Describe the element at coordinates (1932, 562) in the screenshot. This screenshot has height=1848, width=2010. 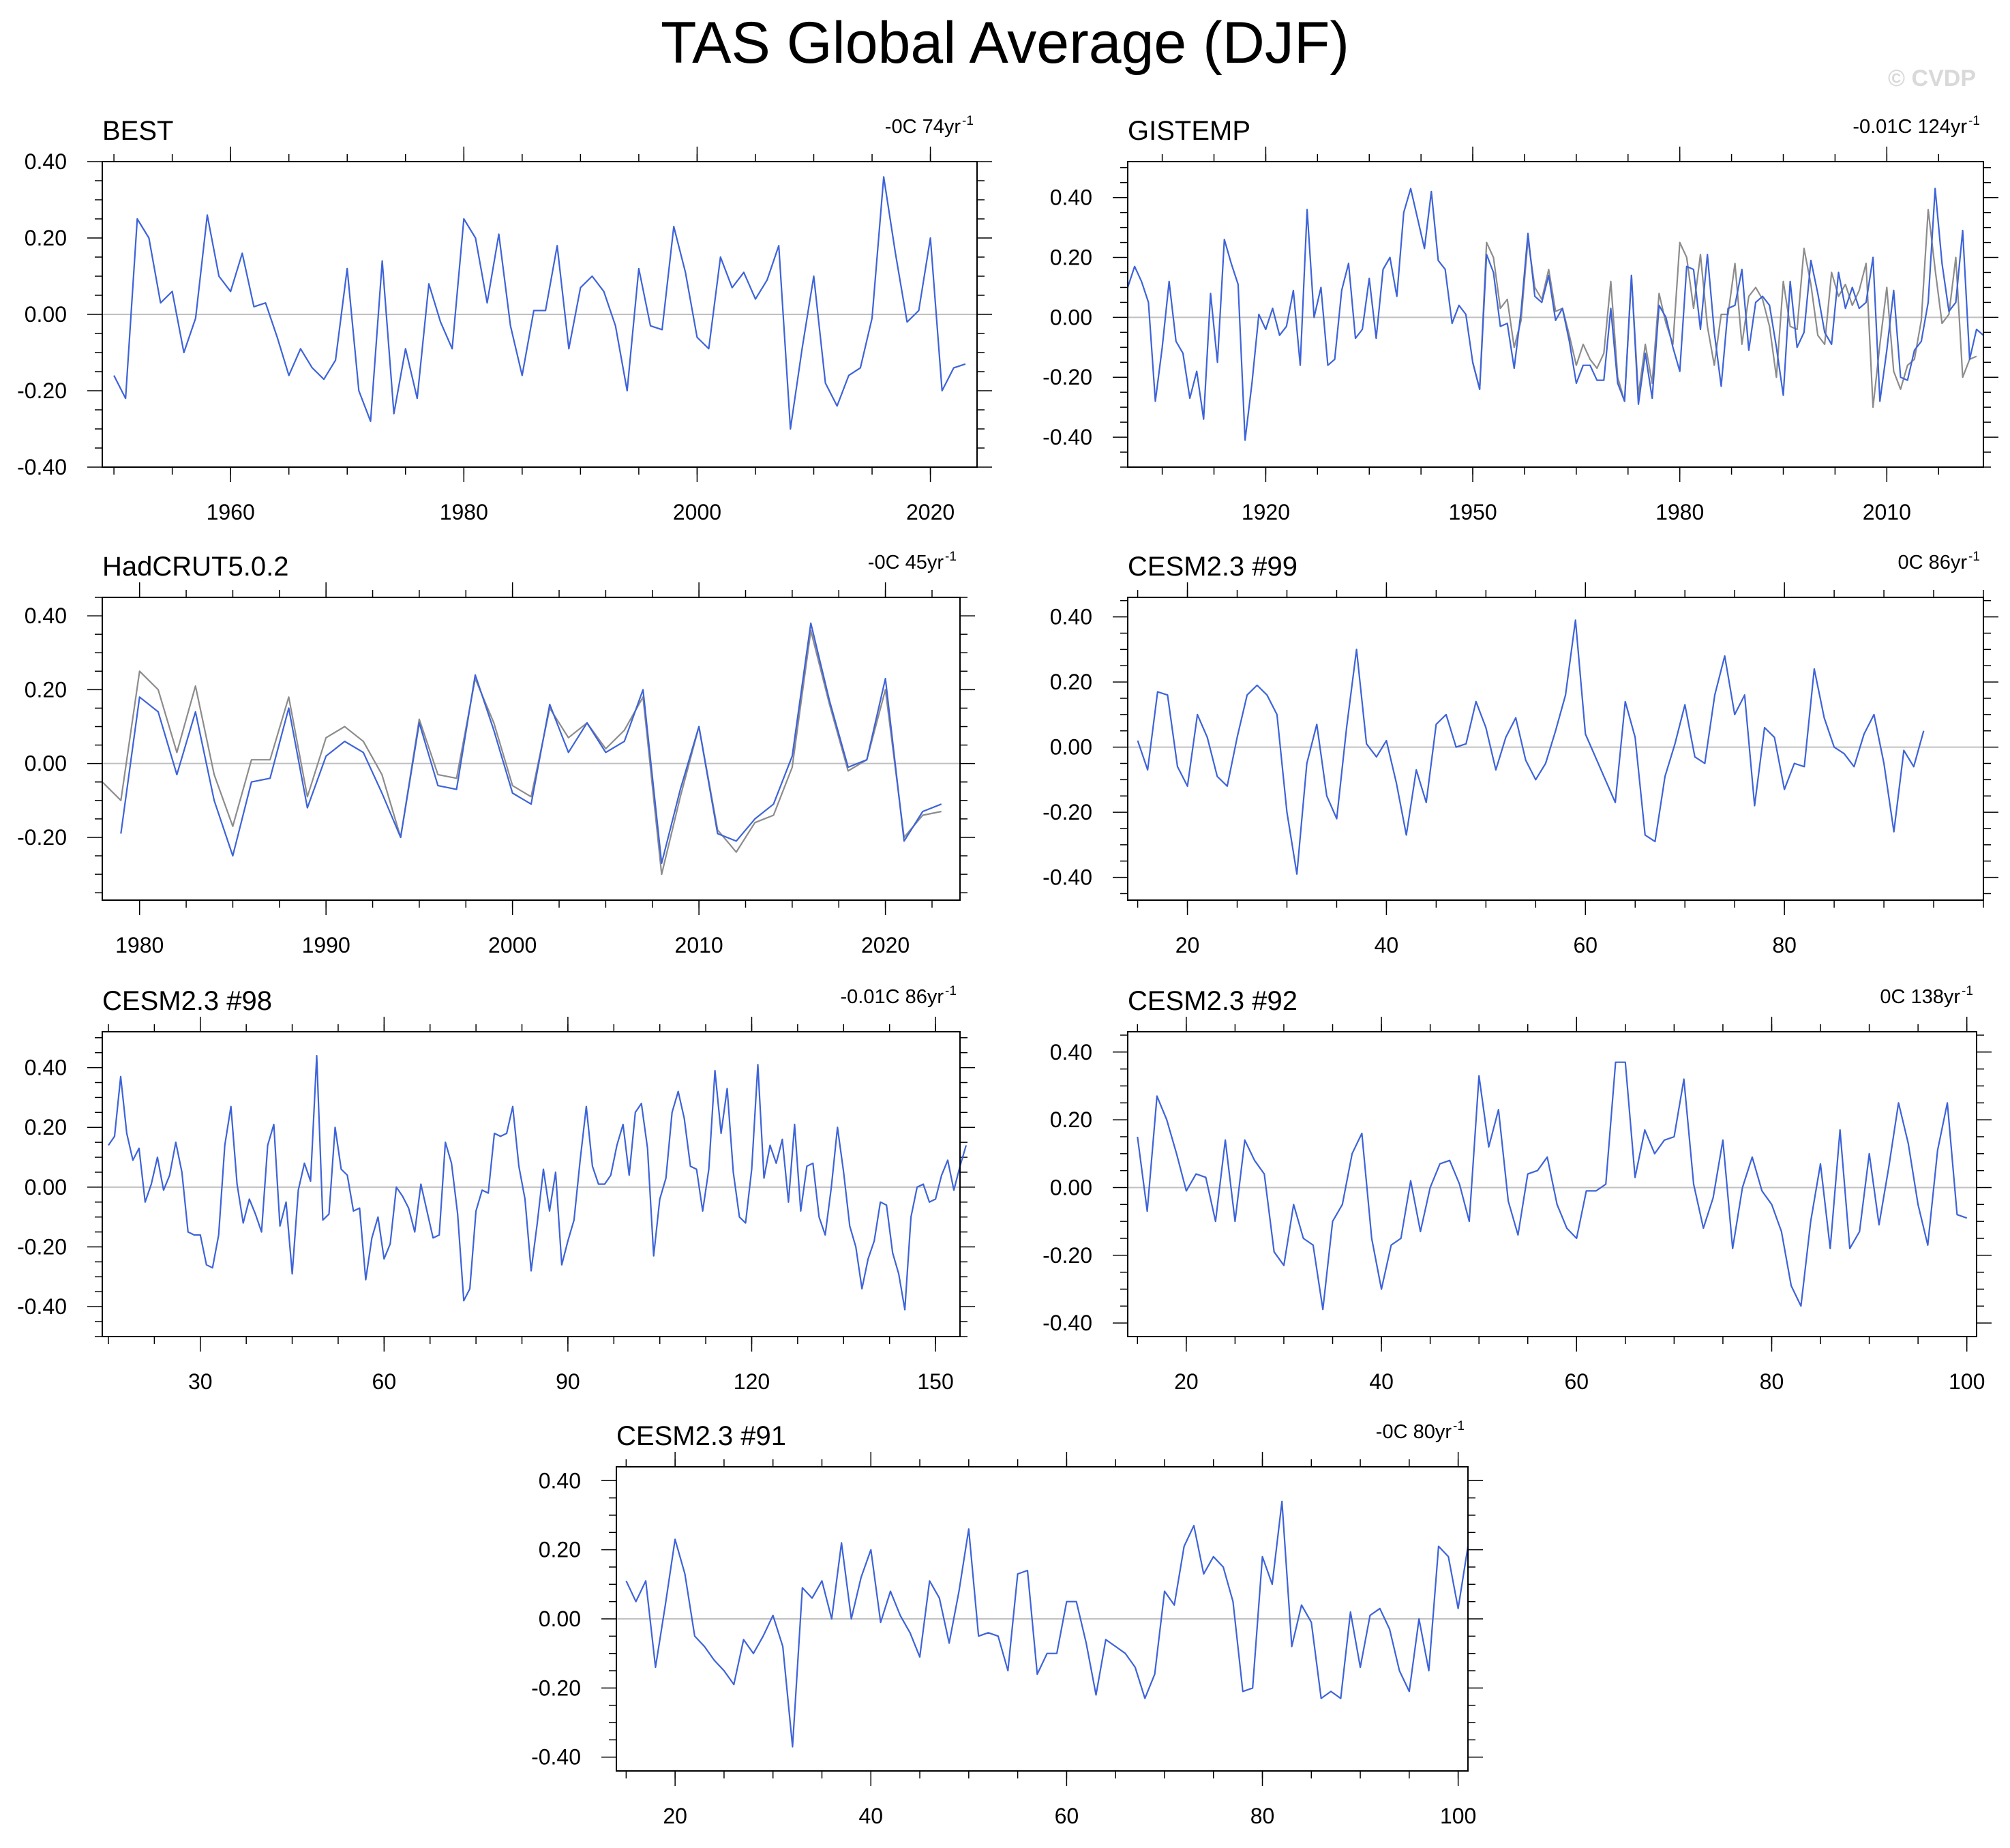
I see `panel-annotation: 0C 86yr` at that location.